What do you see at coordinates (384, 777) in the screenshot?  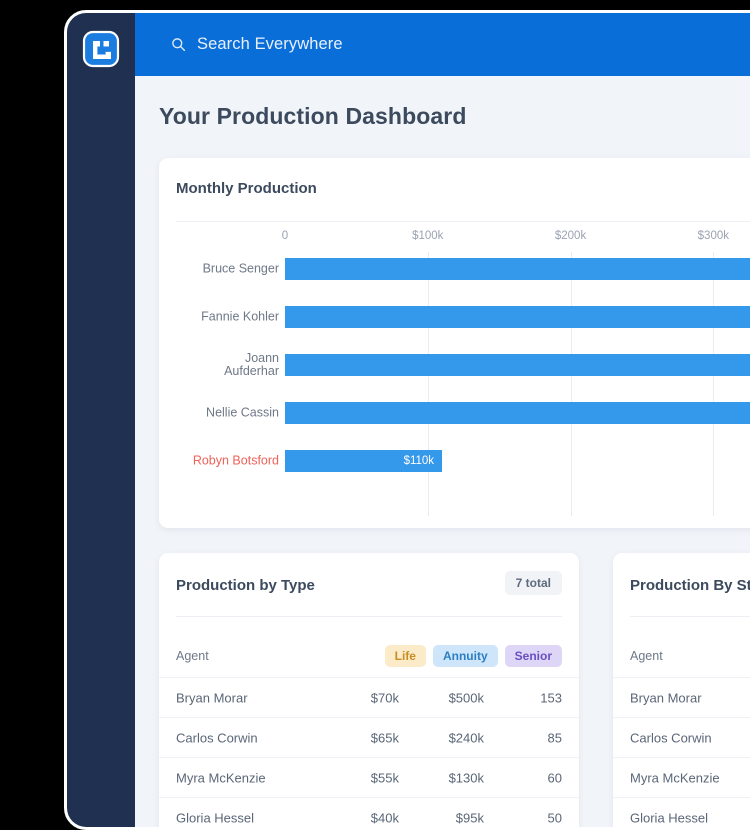 I see `cell-life: $55k` at bounding box center [384, 777].